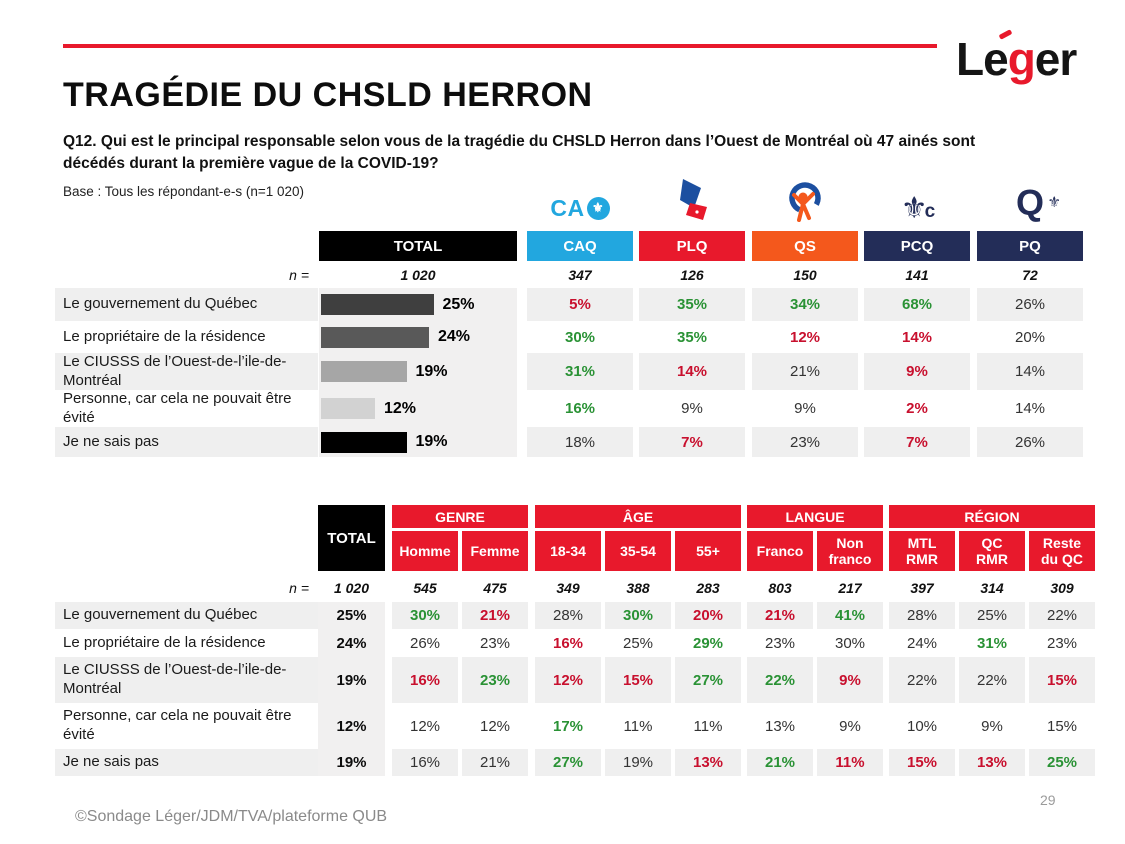 The width and height of the screenshot is (1125, 844). Describe the element at coordinates (418, 246) in the screenshot. I see `total-column-header: TOTAL` at that location.